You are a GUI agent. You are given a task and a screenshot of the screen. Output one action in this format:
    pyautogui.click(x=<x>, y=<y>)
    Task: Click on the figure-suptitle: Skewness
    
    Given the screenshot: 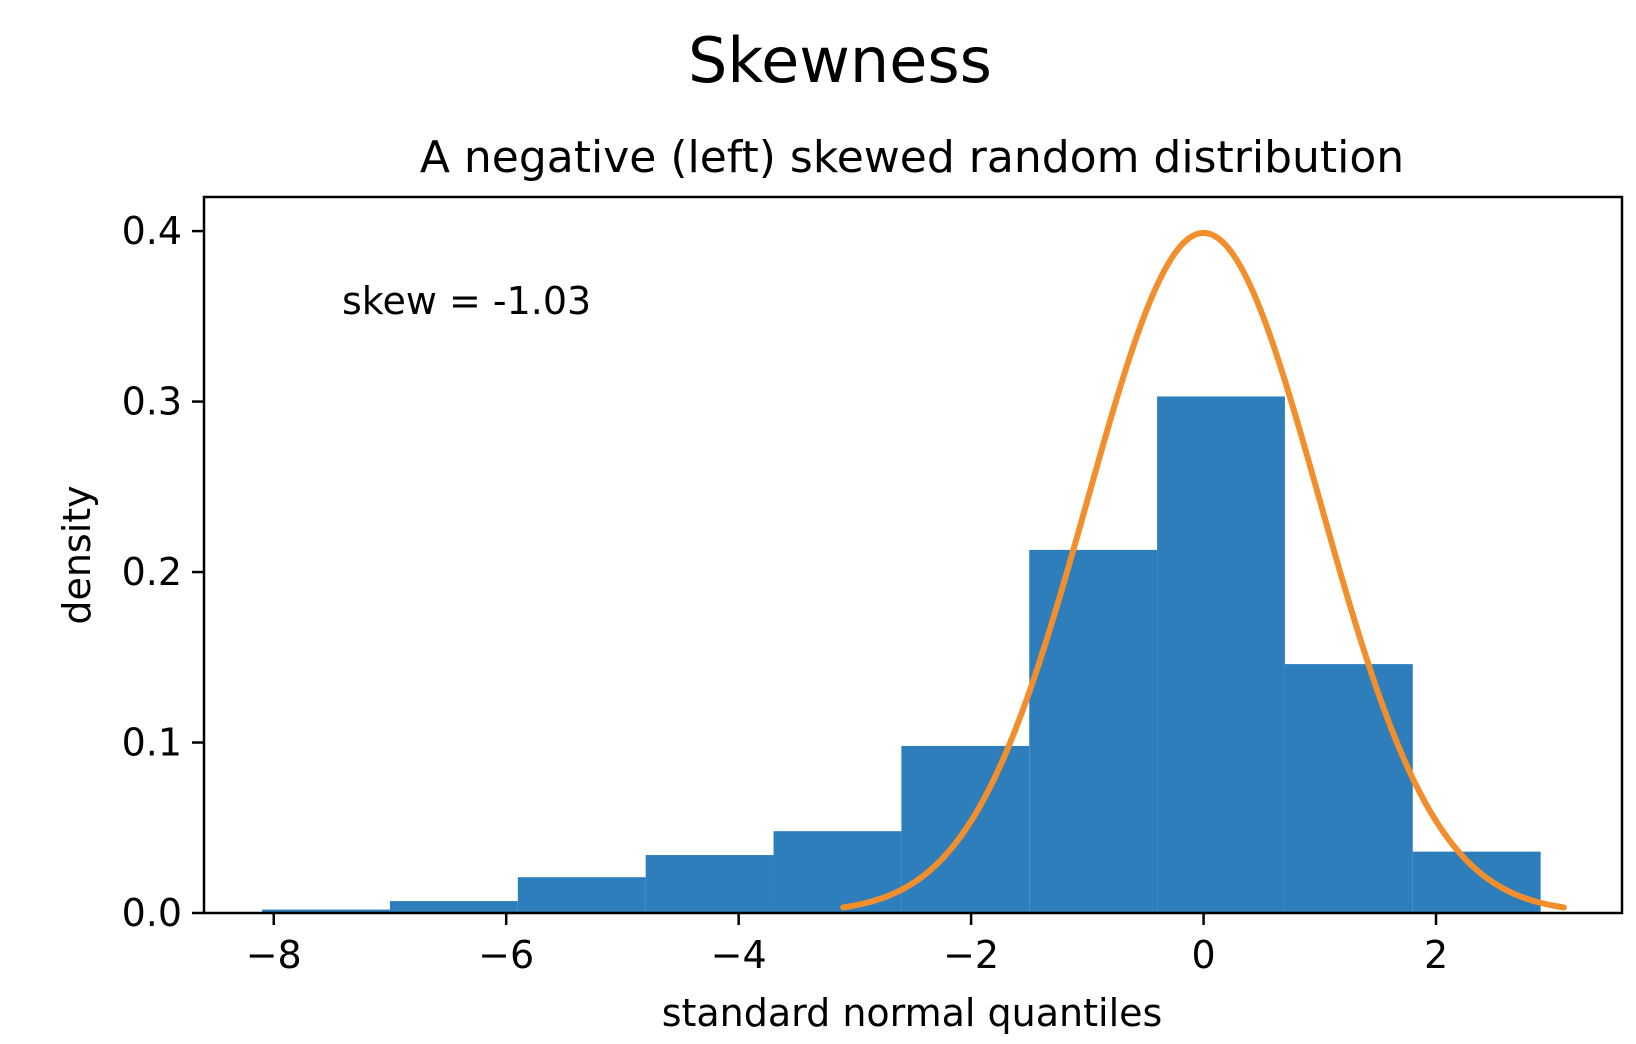 What is the action you would take?
    pyautogui.click(x=840, y=60)
    